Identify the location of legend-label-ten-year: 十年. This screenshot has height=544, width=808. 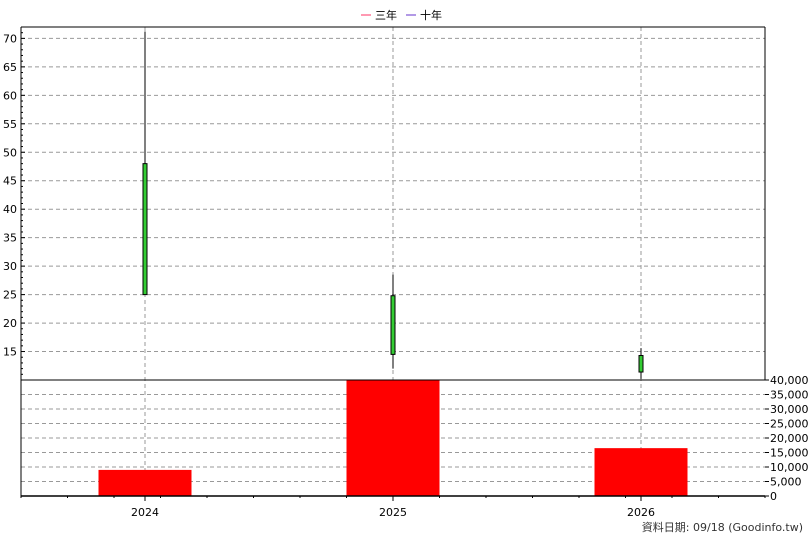
(431, 15).